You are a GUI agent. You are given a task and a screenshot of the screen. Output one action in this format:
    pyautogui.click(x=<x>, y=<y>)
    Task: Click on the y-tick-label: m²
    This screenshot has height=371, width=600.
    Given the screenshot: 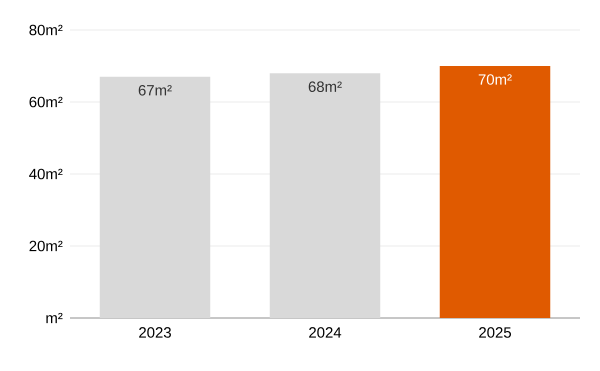 What is the action you would take?
    pyautogui.click(x=54, y=318)
    